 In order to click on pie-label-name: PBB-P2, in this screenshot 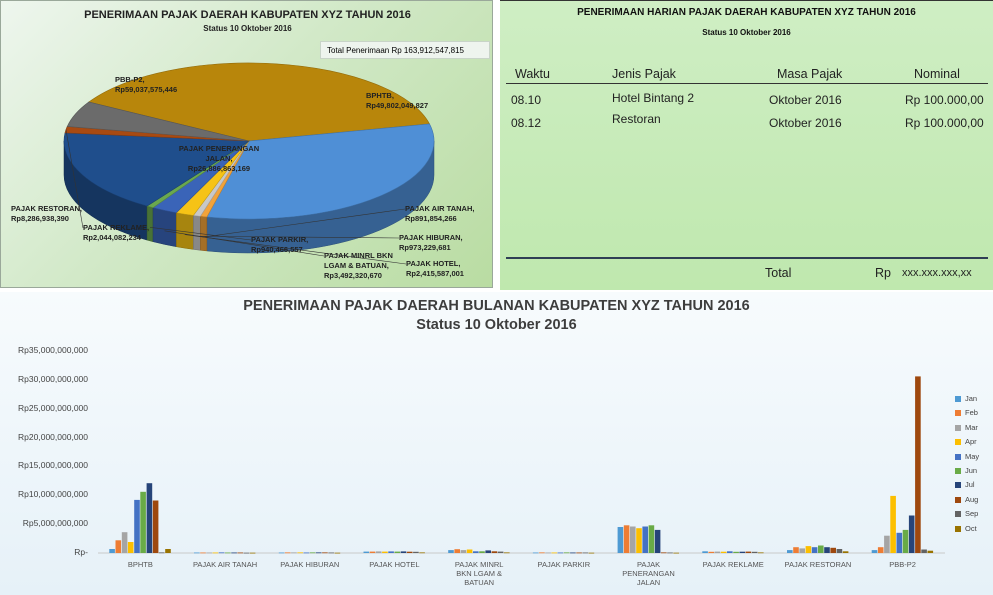, I will do `click(130, 79)`.